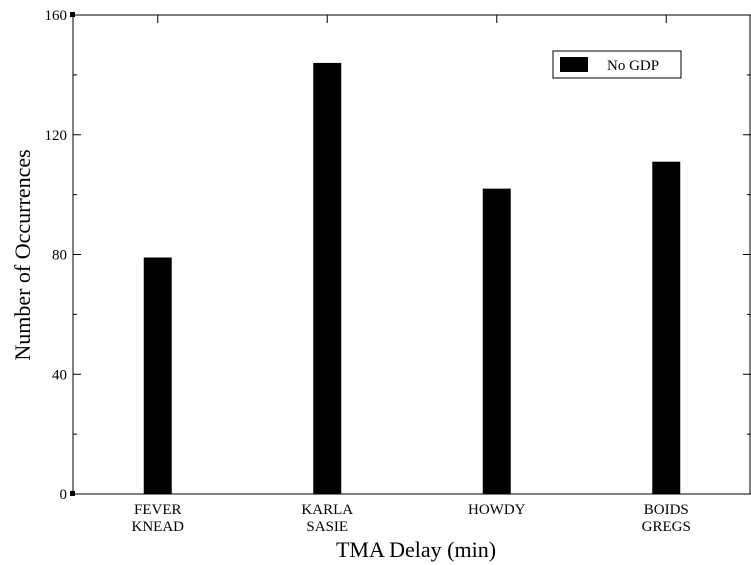  What do you see at coordinates (327, 527) in the screenshot?
I see `x-category-label: SASIE` at bounding box center [327, 527].